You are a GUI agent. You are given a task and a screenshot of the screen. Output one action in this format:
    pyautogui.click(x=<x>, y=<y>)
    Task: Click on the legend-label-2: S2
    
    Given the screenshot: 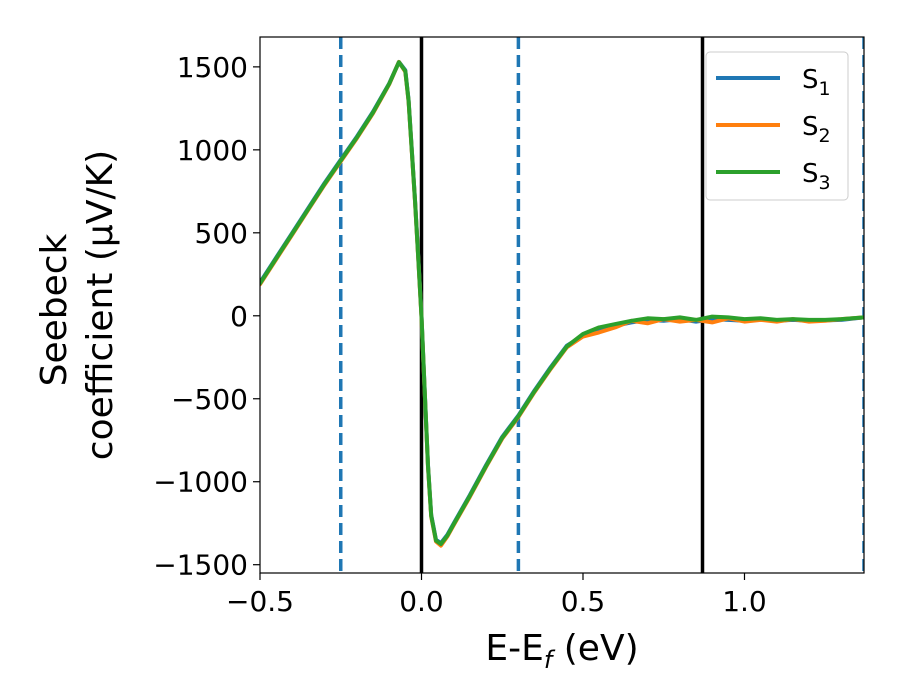 What is the action you would take?
    pyautogui.click(x=816, y=129)
    